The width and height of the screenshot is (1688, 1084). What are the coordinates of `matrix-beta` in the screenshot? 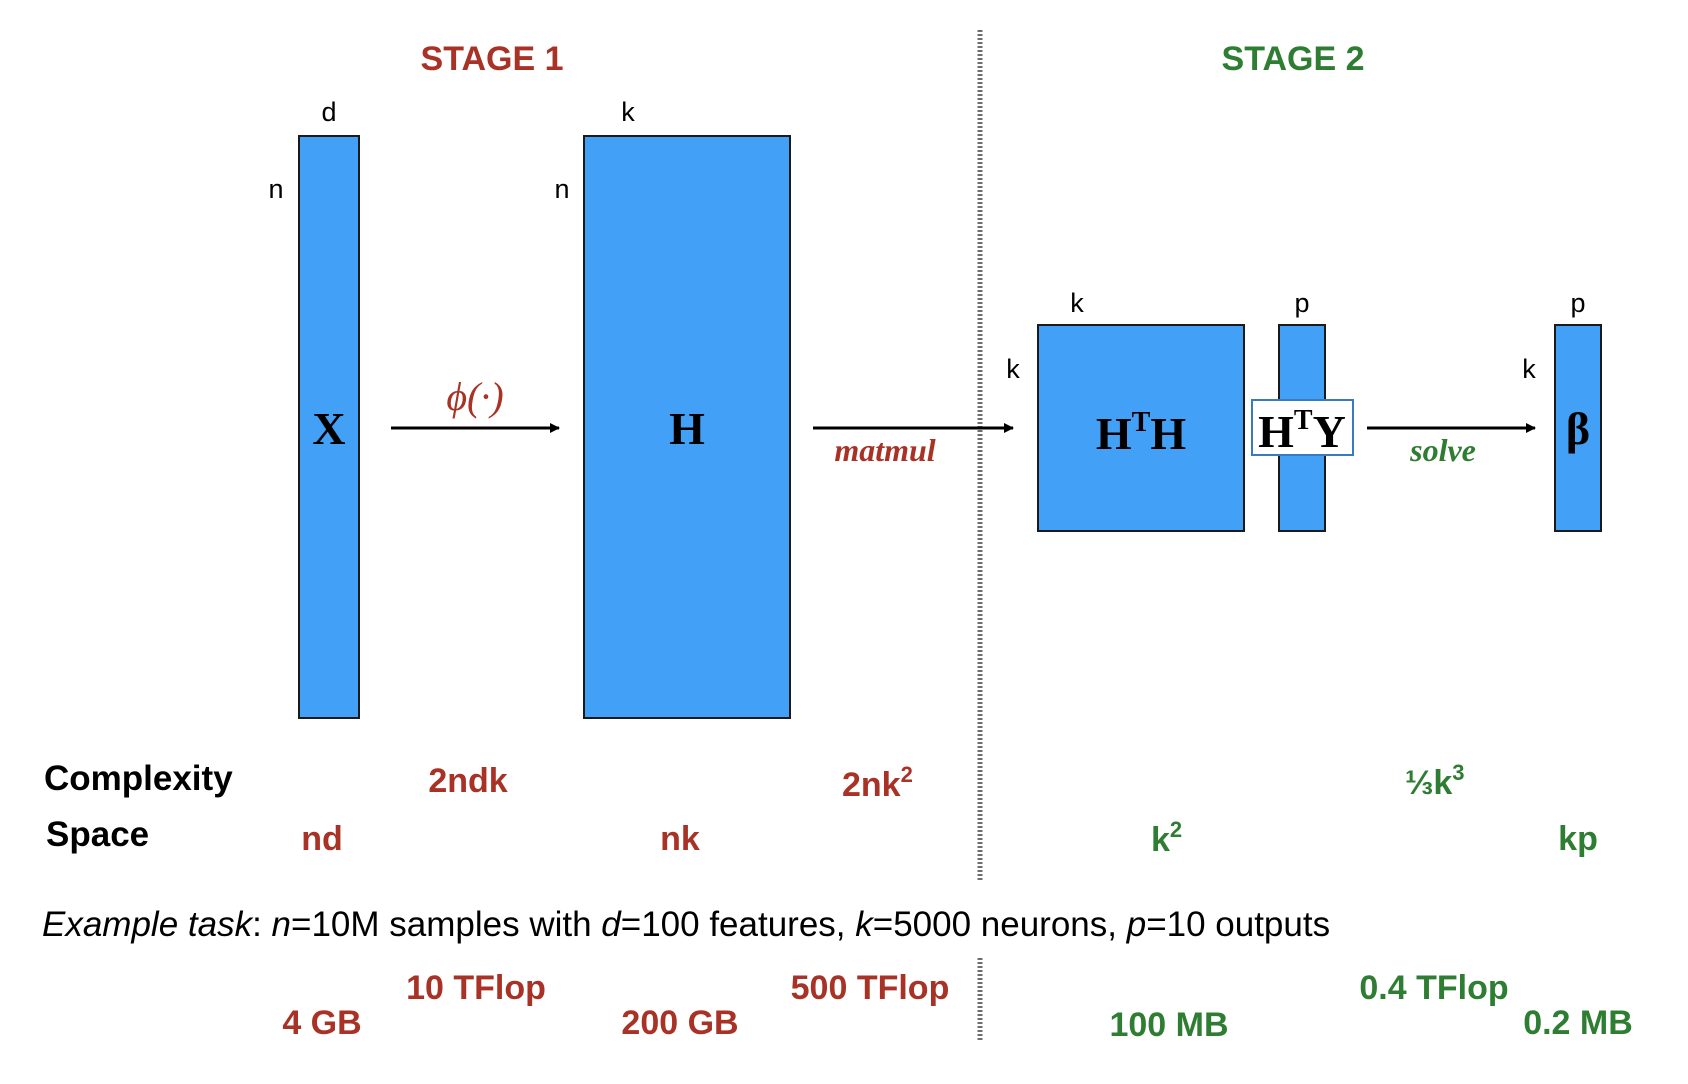 It's located at (1578, 428).